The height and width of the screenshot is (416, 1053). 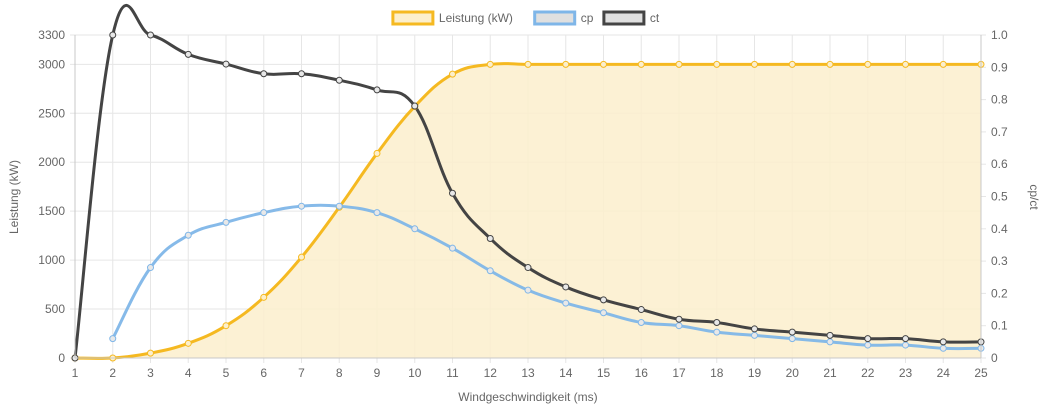 I want to click on legend-swatch-ct, so click(x=624, y=18).